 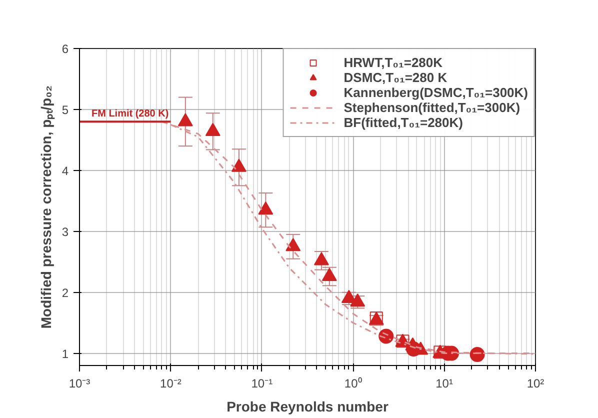 I want to click on x-tick-label: 10⁰, so click(x=353, y=383).